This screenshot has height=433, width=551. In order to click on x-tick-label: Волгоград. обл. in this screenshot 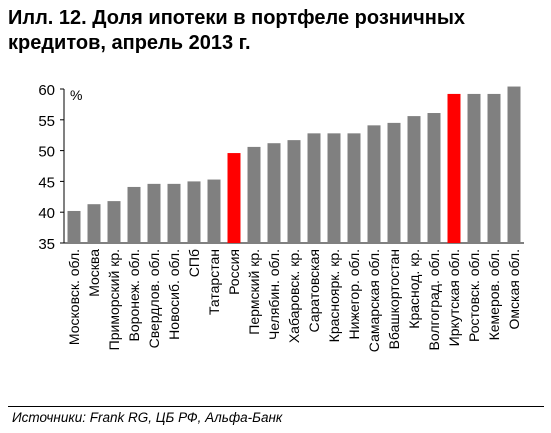, I will do `click(434, 299)`.